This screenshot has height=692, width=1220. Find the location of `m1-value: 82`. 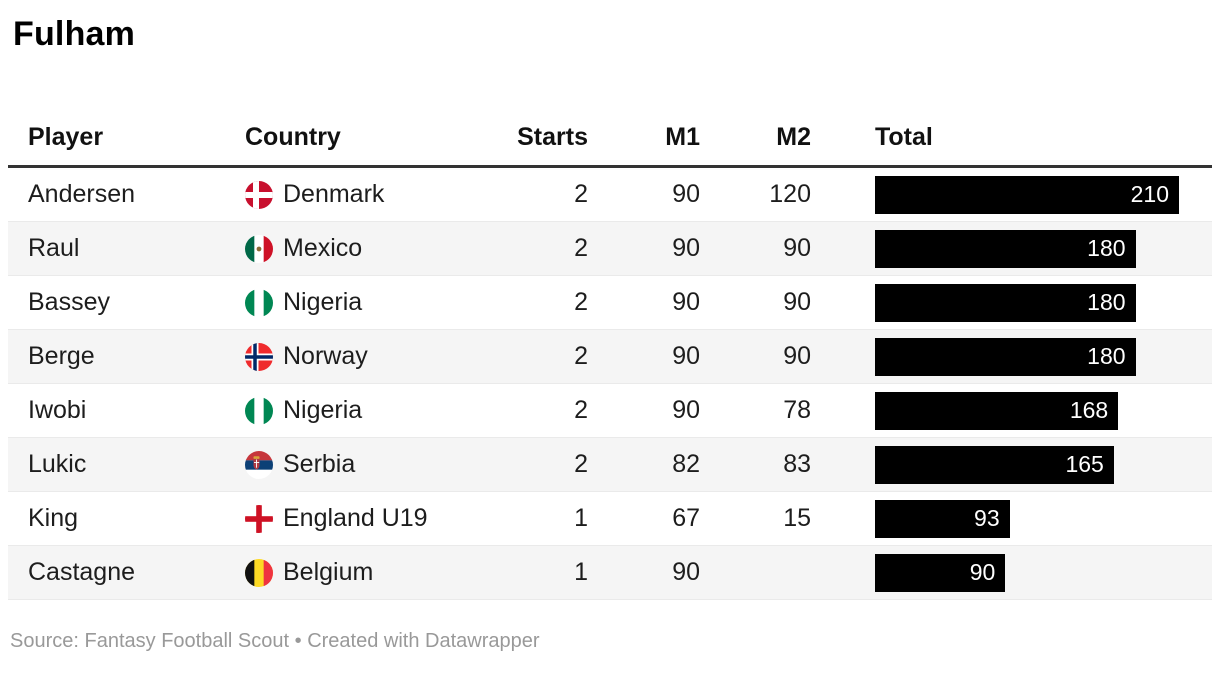

m1-value: 82 is located at coordinates (686, 464).